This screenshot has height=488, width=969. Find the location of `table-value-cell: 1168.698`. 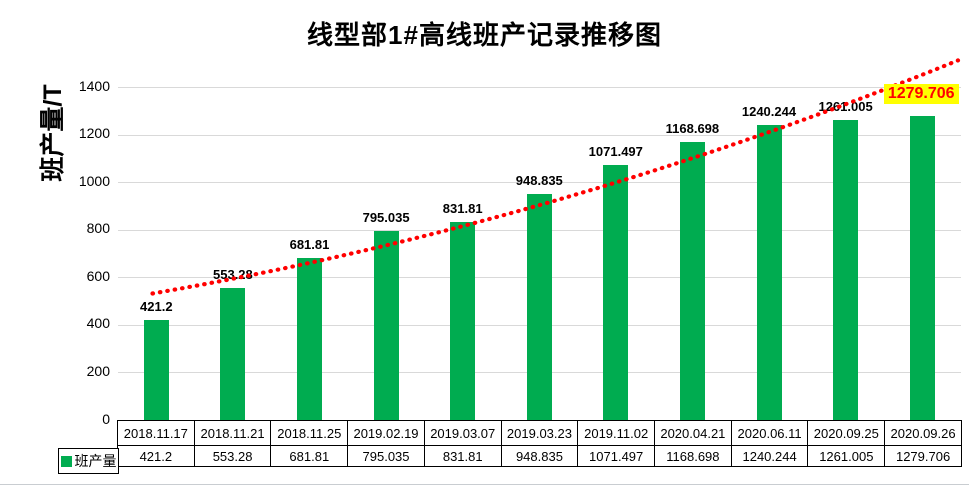

table-value-cell: 1168.698 is located at coordinates (693, 456).